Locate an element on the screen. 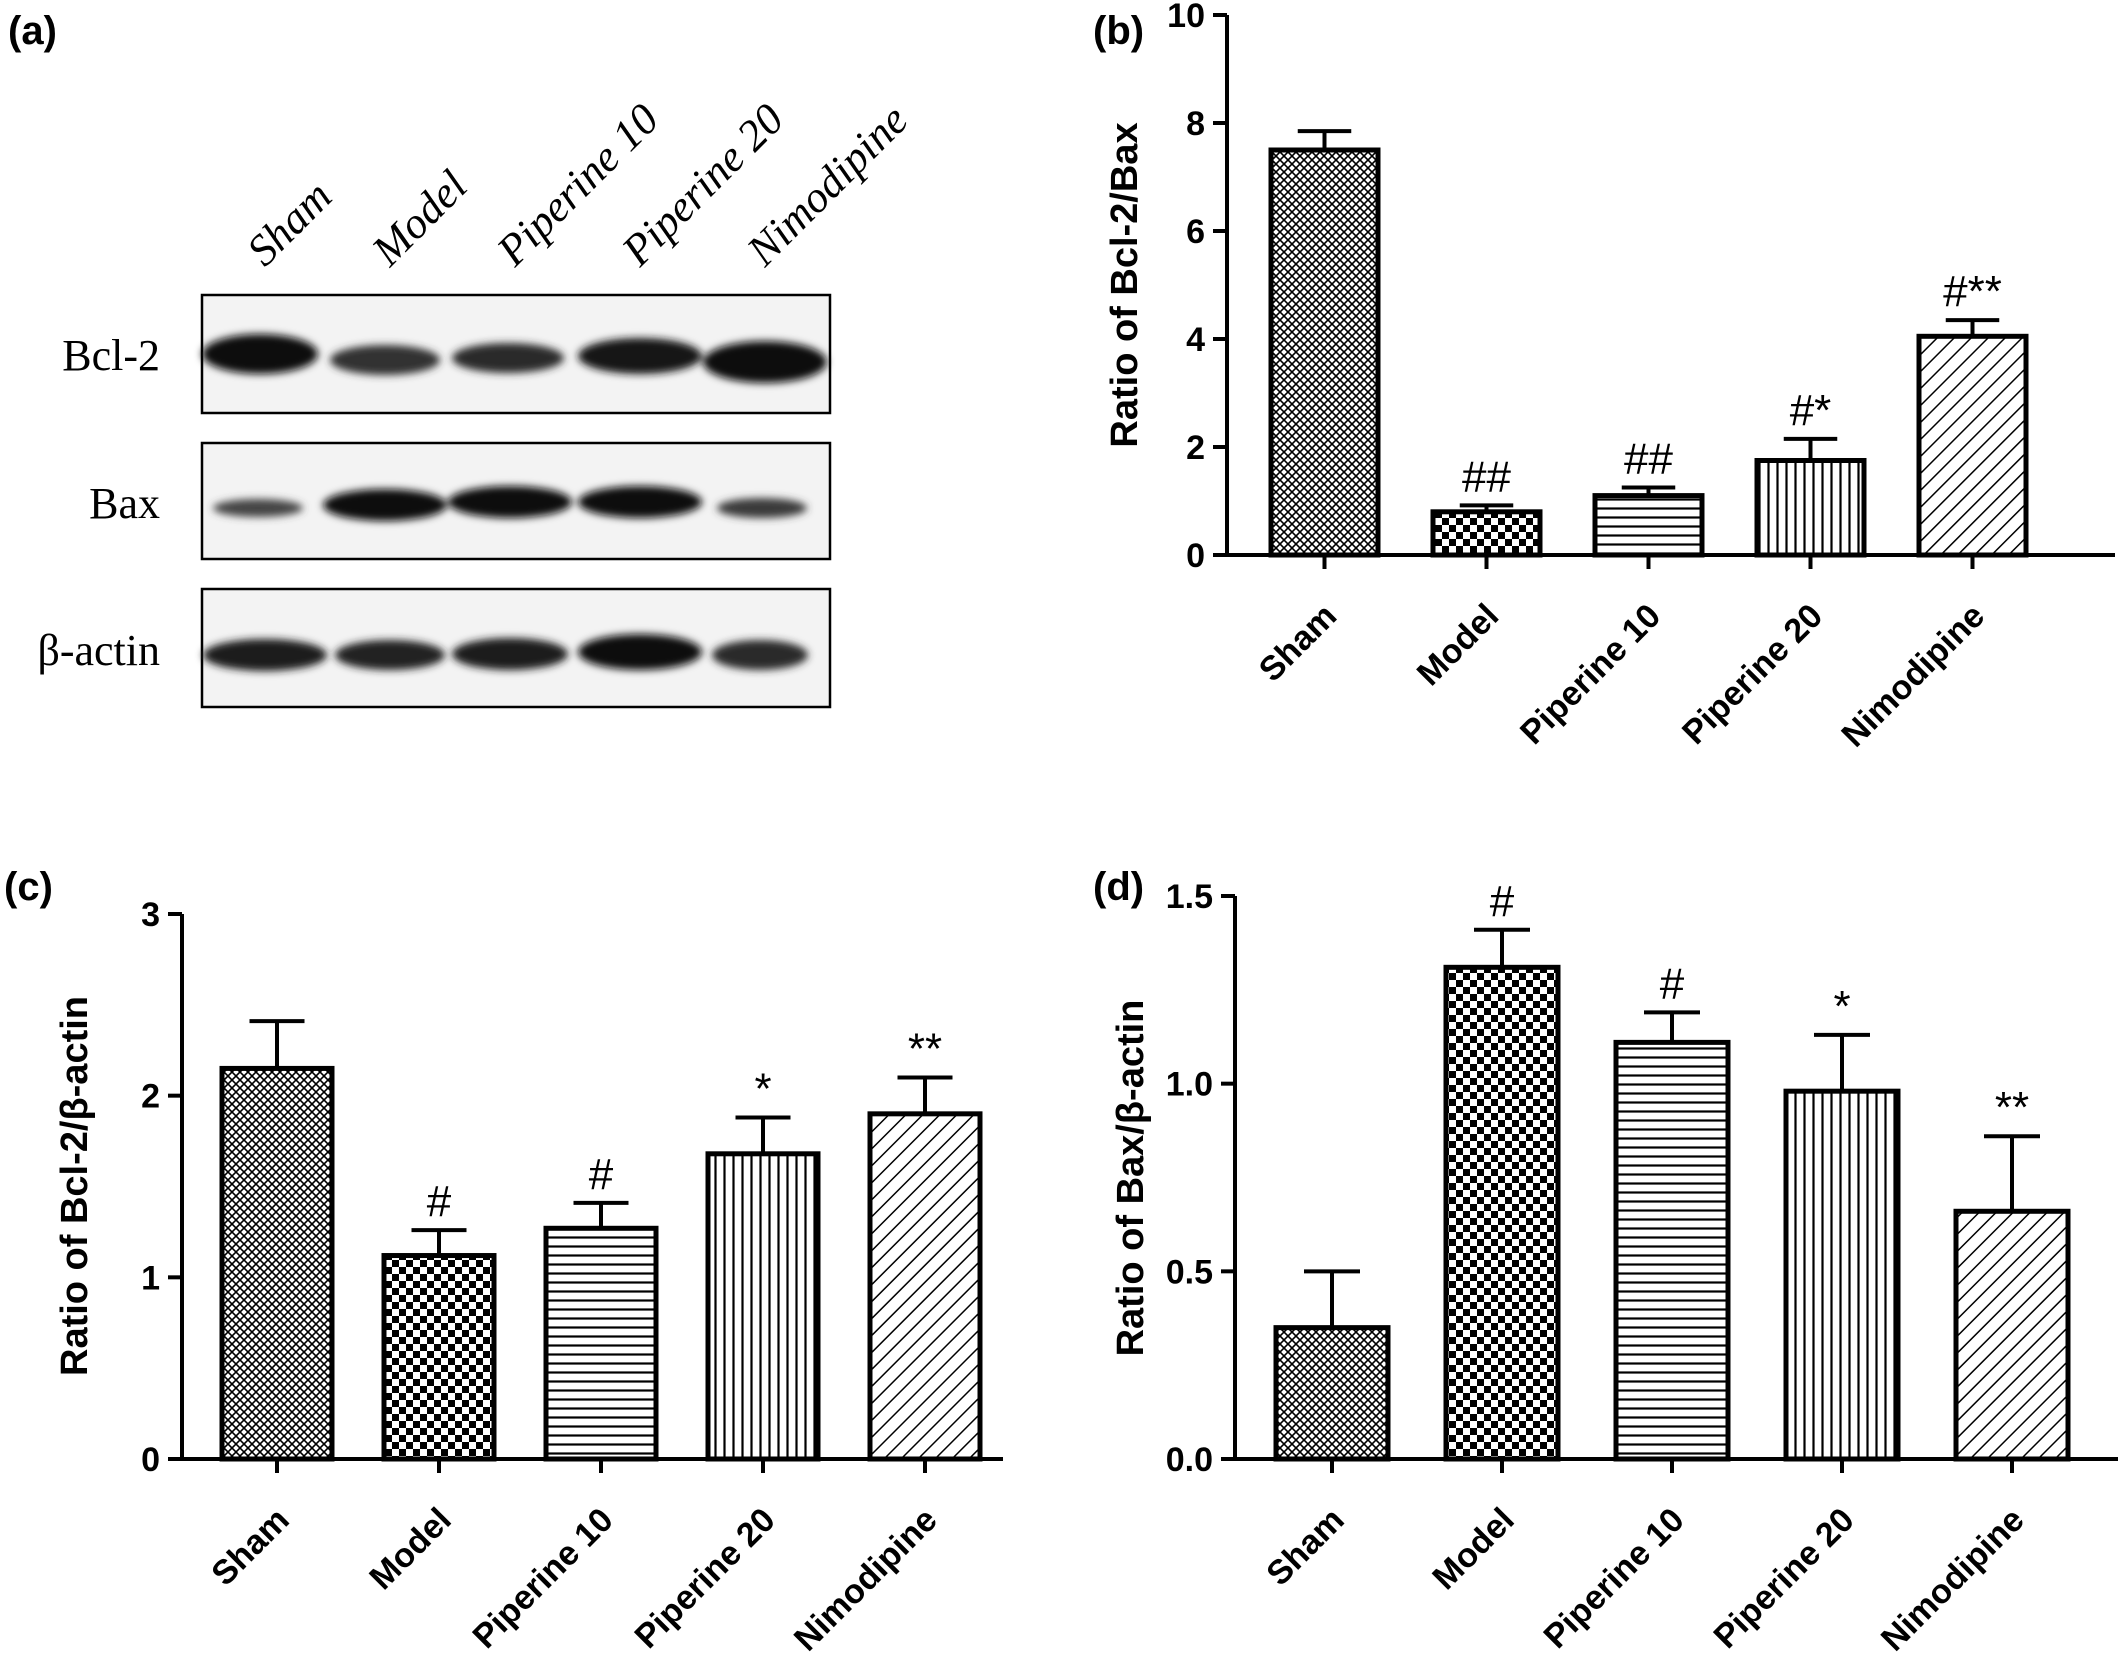 The width and height of the screenshot is (2128, 1673). chart-d-annotation-piperine-20: * is located at coordinates (1841, 1006).